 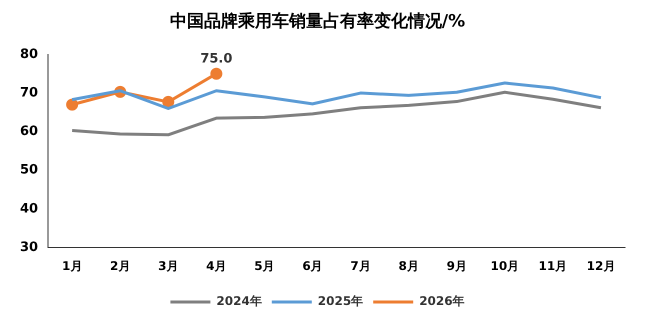 What do you see at coordinates (29, 247) in the screenshot?
I see `y-tick-label: 30` at bounding box center [29, 247].